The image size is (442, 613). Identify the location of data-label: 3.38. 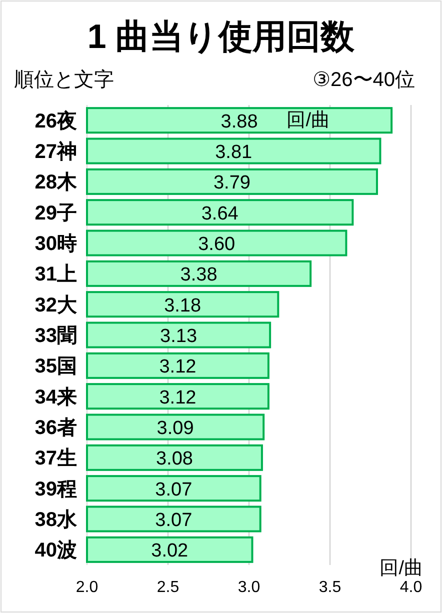
(199, 275).